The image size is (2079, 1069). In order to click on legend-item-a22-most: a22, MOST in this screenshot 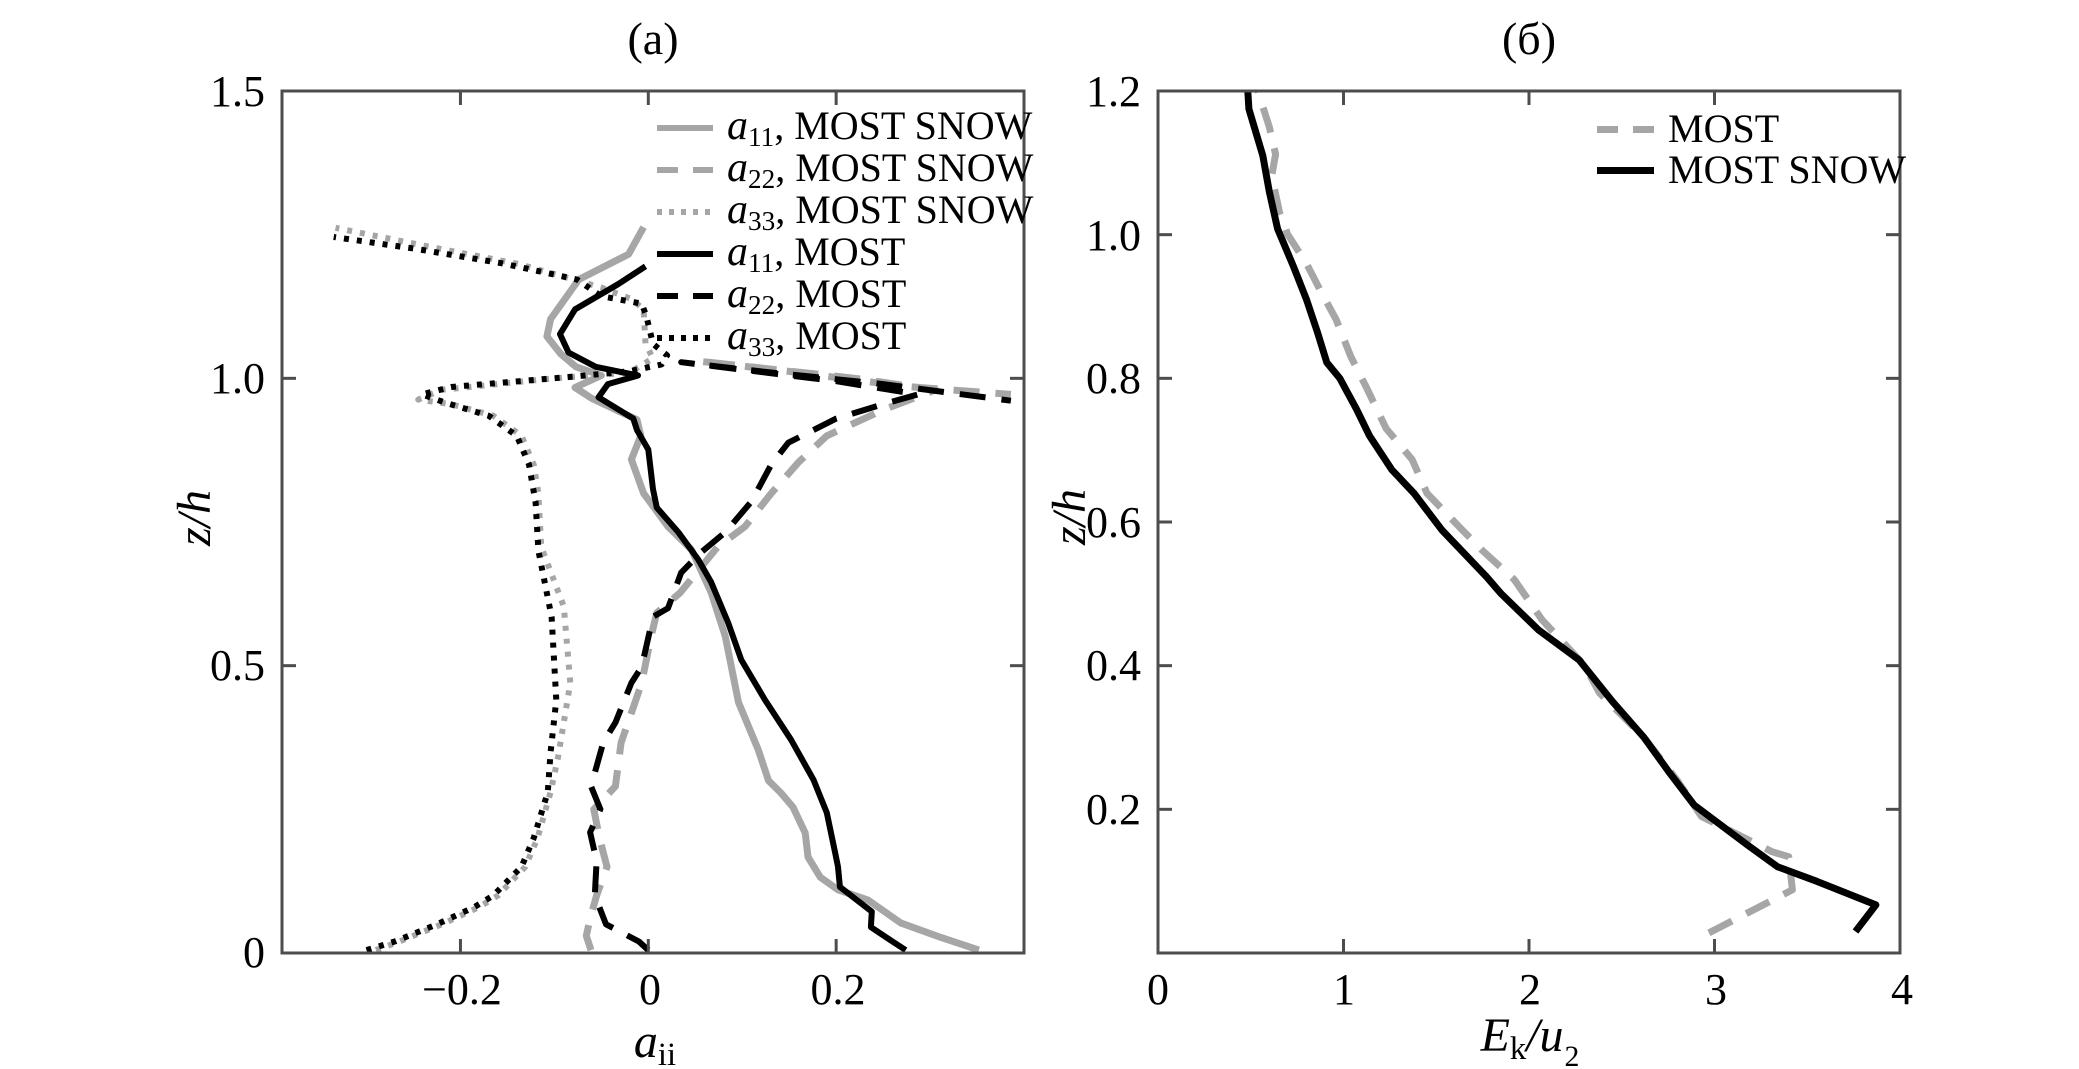, I will do `click(781, 296)`.